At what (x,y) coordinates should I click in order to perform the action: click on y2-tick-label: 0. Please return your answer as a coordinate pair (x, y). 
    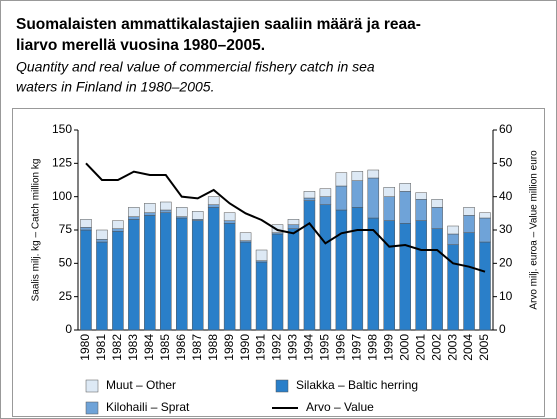
    Looking at the image, I should click on (502, 329).